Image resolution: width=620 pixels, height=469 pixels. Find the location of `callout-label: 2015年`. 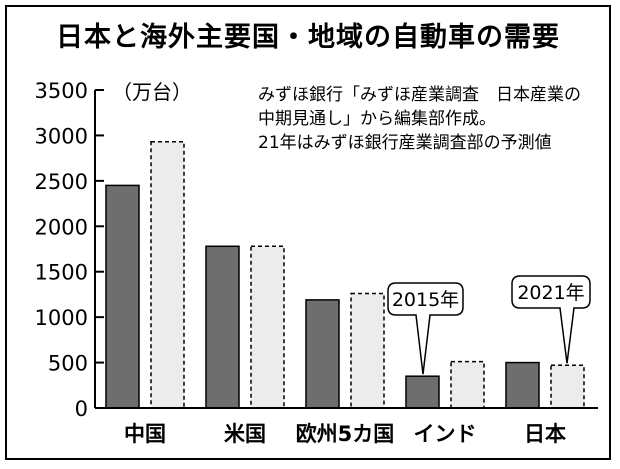

callout-label: 2015年 is located at coordinates (425, 300).